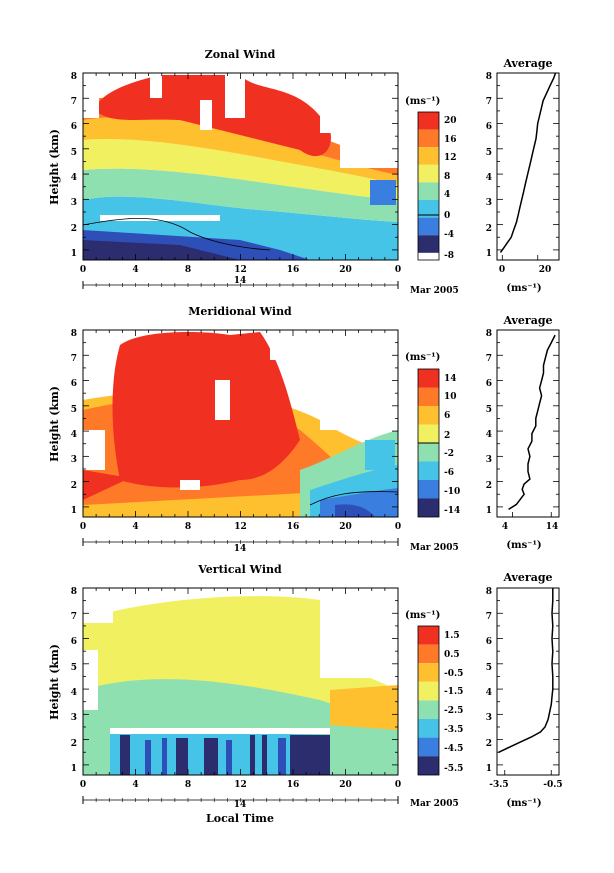 The width and height of the screenshot is (614, 873). I want to click on colorbar-tick: 0.5, so click(452, 655).